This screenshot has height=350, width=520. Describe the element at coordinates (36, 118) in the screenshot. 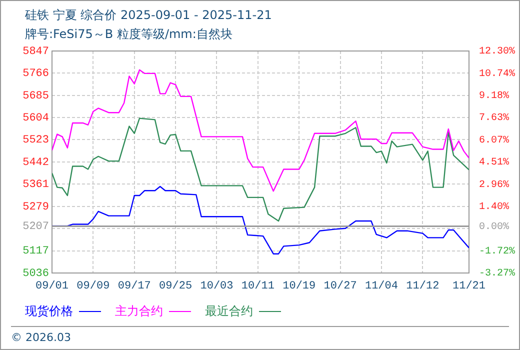

I see `y-tick-label: 5604` at that location.